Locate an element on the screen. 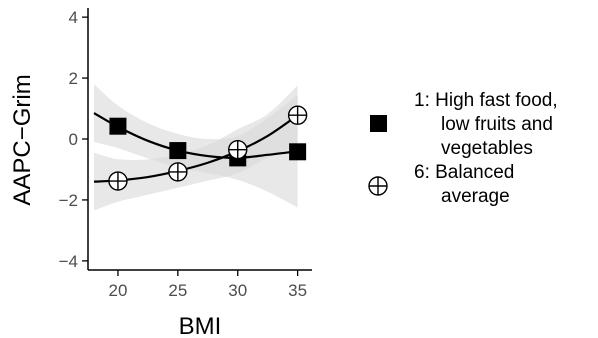 The width and height of the screenshot is (598, 338). x-tick-label: 25 is located at coordinates (177, 290).